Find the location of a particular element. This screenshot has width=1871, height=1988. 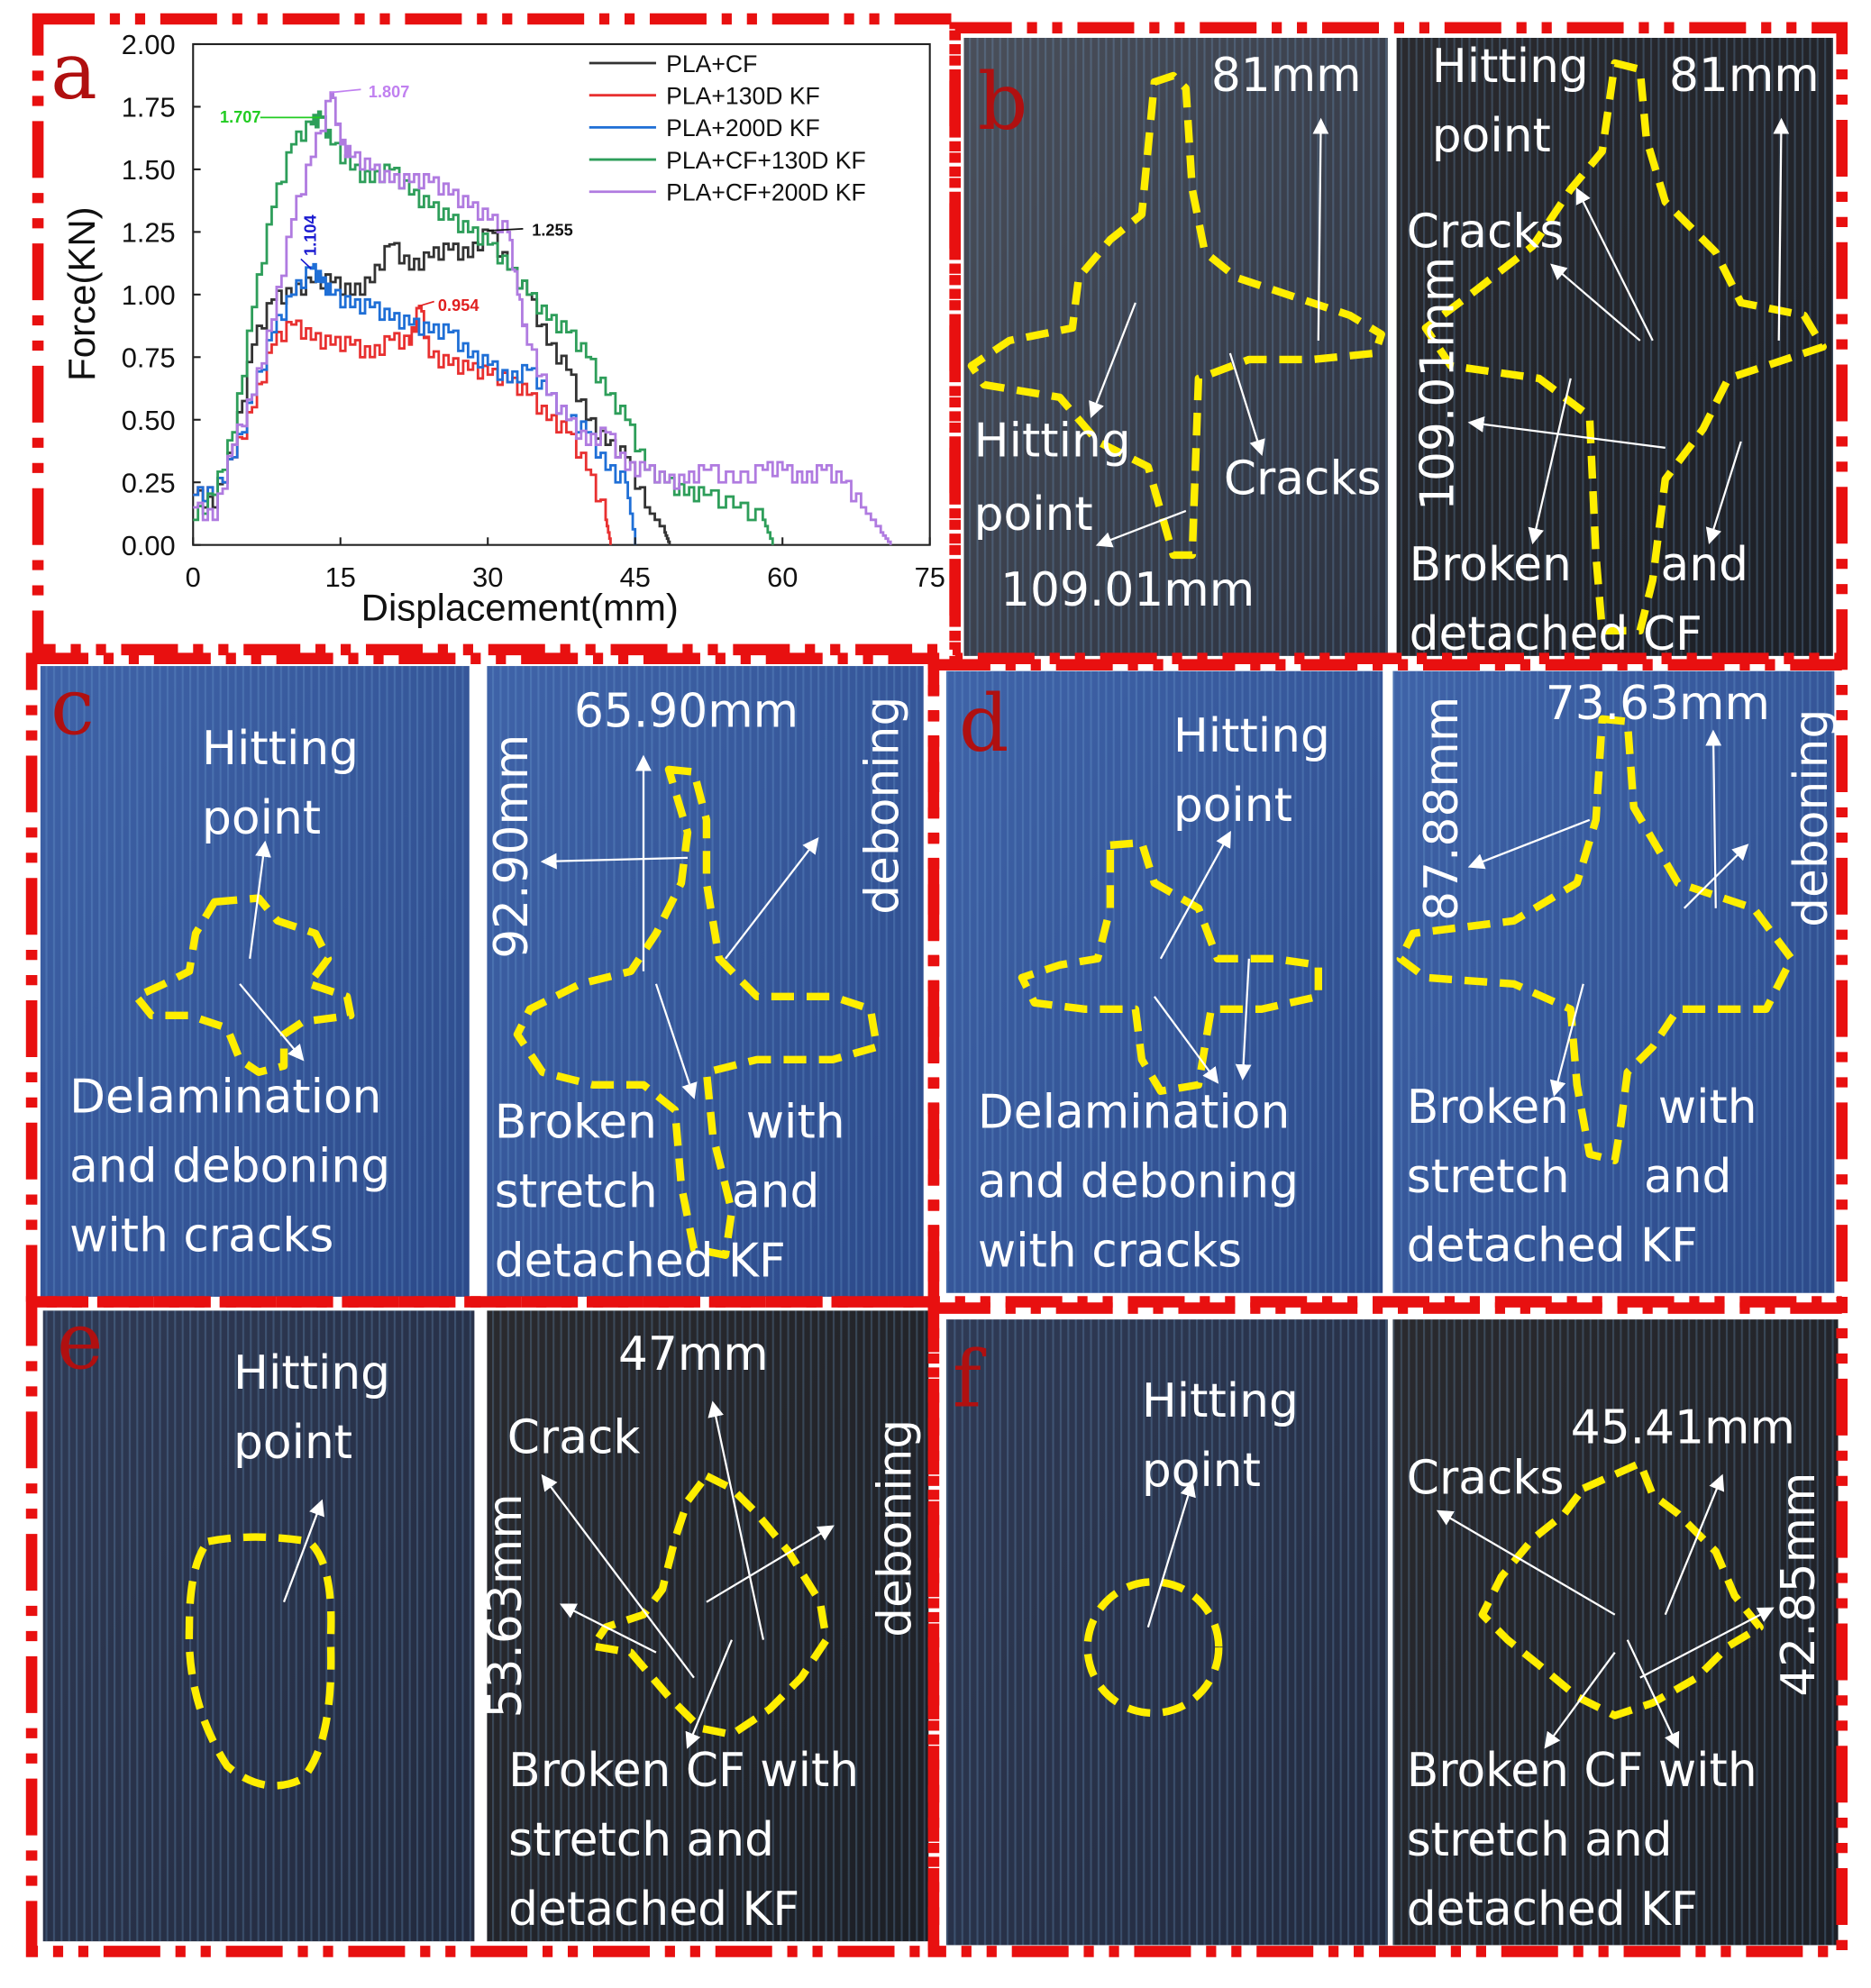

y-tick-label: 2.00 is located at coordinates (149, 44).